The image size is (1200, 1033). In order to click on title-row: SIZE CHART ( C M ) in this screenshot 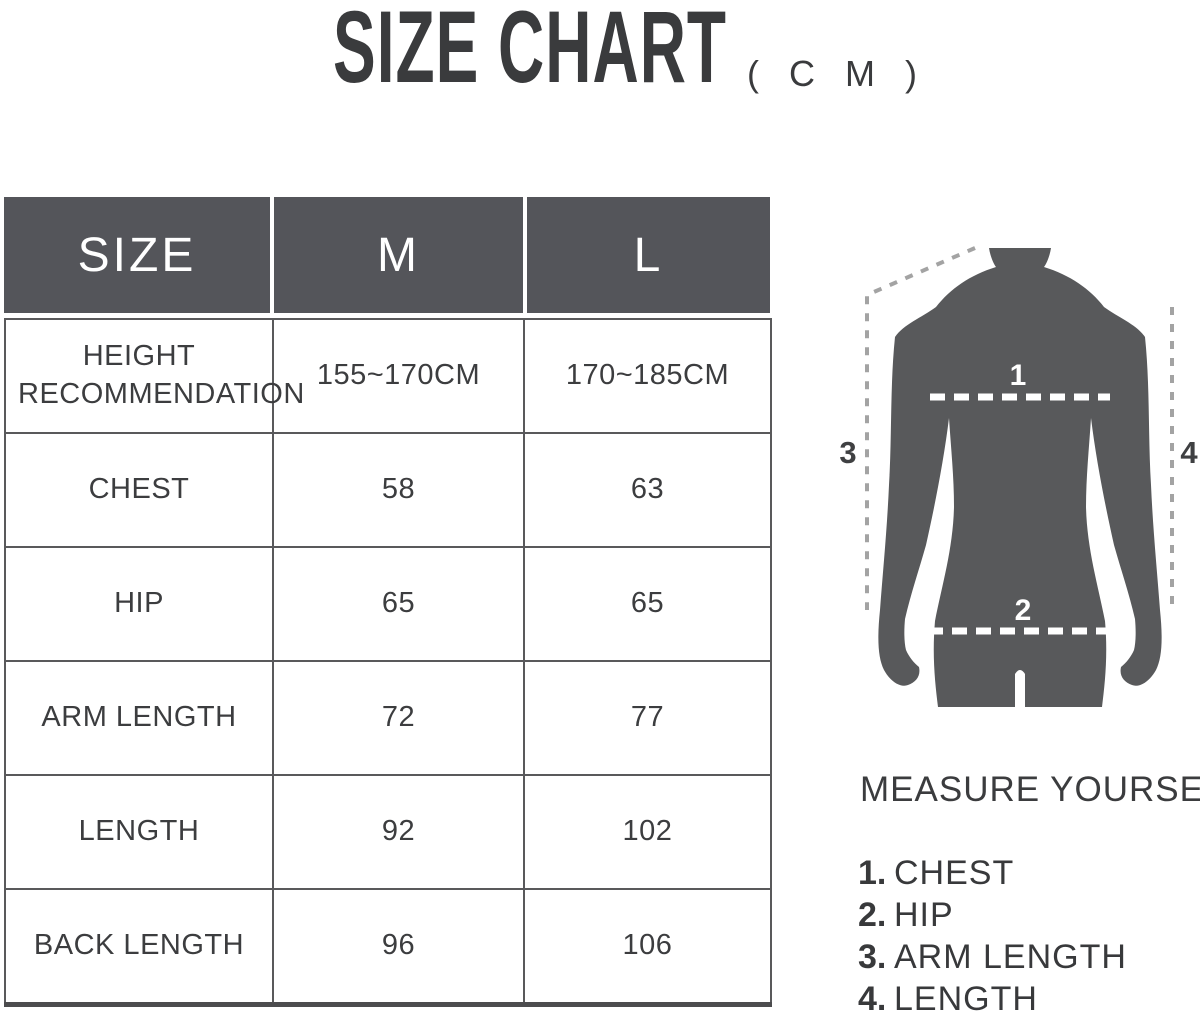, I will do `click(600, 50)`.